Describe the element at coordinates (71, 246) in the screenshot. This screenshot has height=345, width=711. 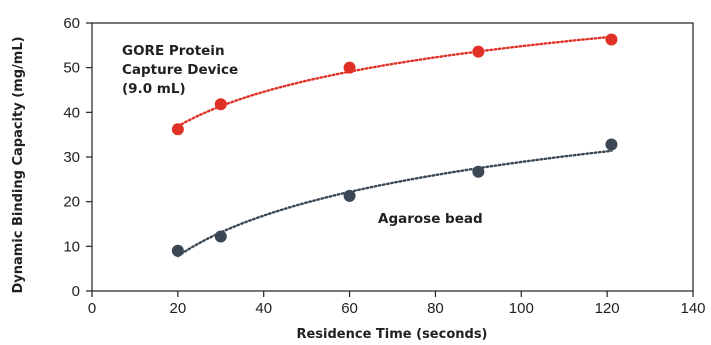
I see `y-tick-label: 10` at that location.